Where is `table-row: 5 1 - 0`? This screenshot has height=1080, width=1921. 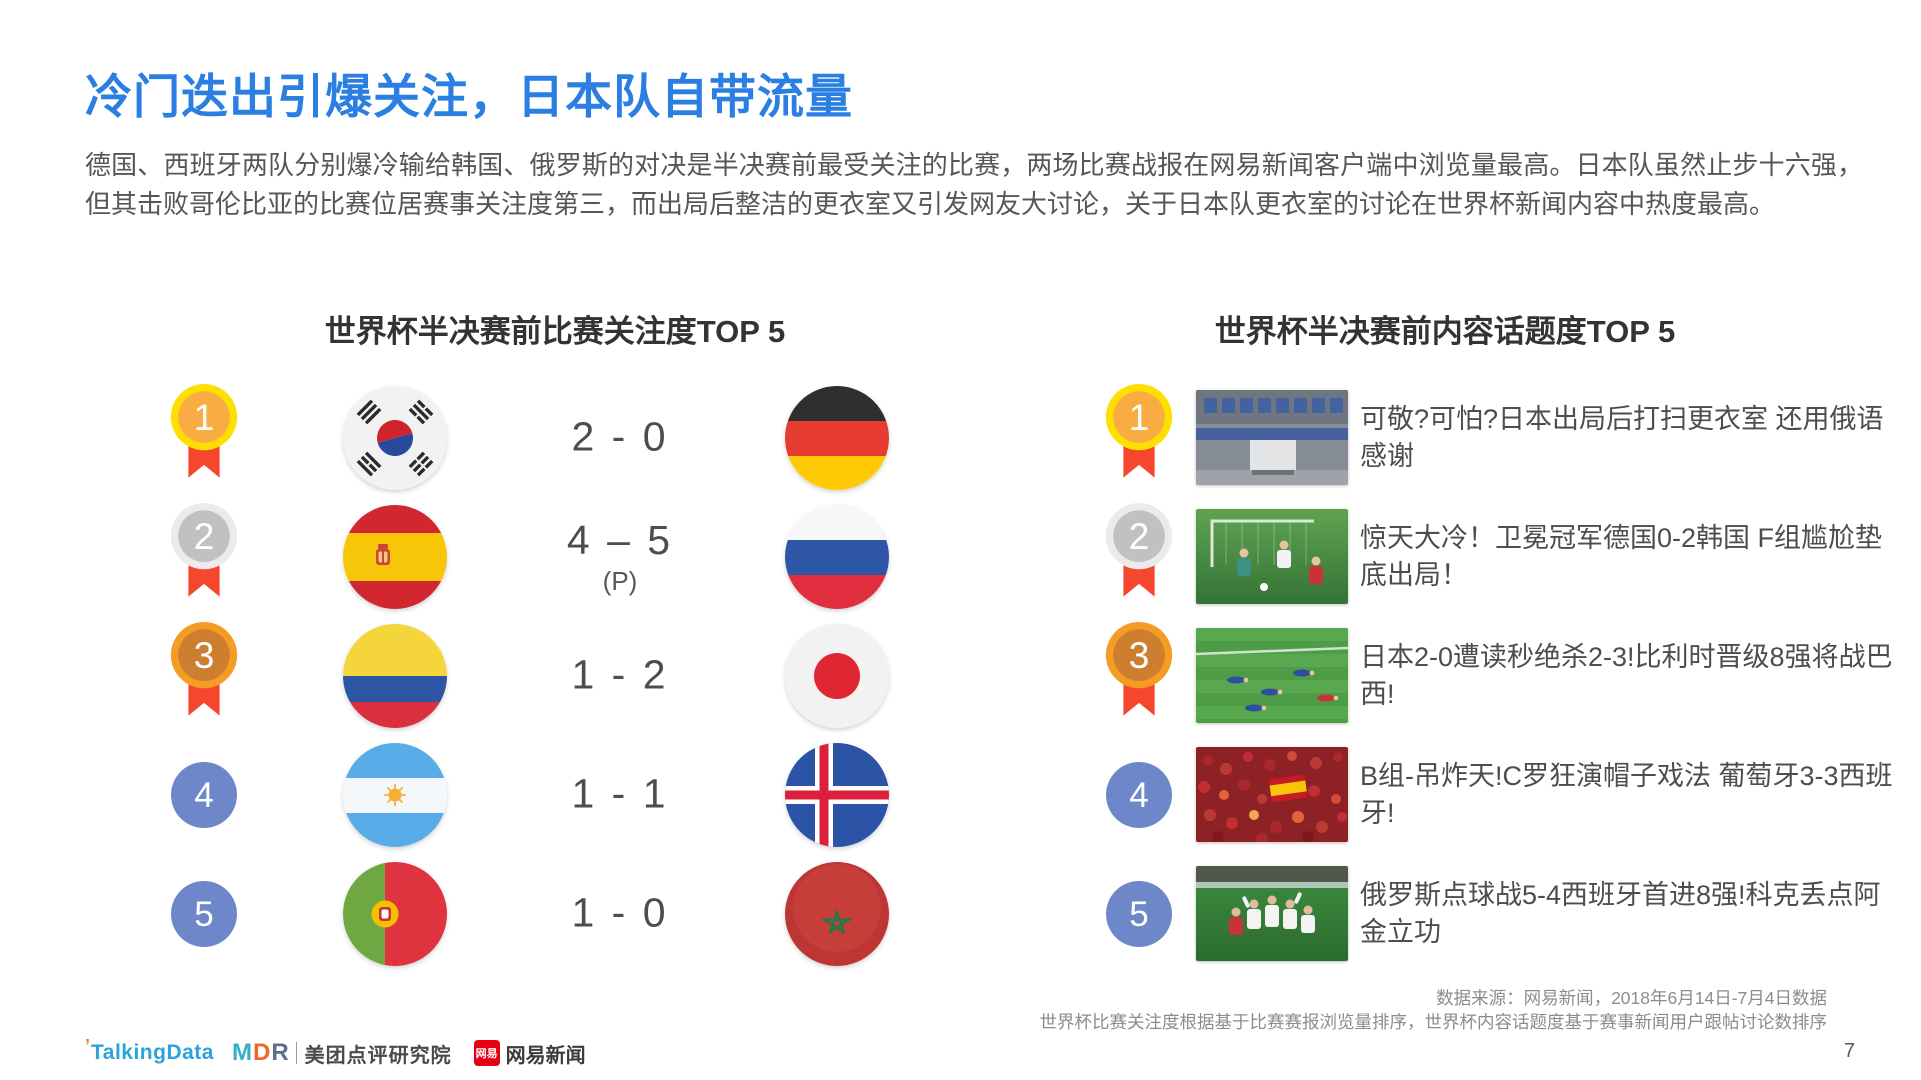
table-row: 5 1 - 0 is located at coordinates (525, 913).